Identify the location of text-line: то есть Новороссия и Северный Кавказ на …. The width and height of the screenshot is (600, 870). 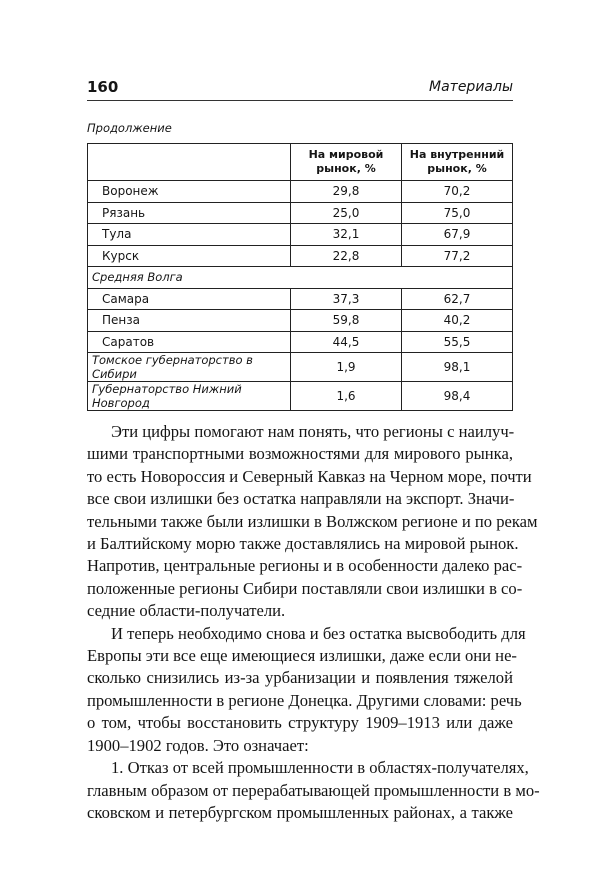
(309, 476).